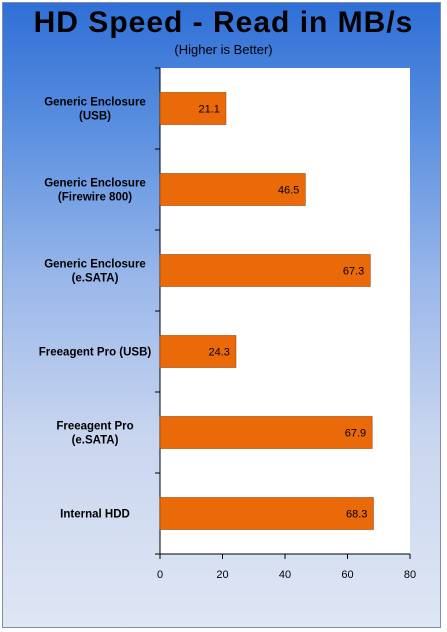 This screenshot has height=632, width=447. What do you see at coordinates (347, 575) in the screenshot?
I see `x-tick-label: 60` at bounding box center [347, 575].